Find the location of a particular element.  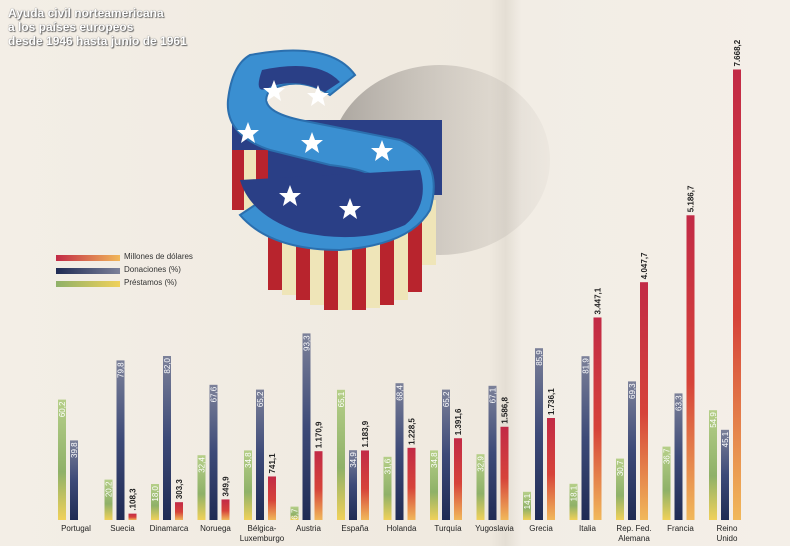

value-label-prestamos-12: 30,7 is located at coordinates (620, 468).